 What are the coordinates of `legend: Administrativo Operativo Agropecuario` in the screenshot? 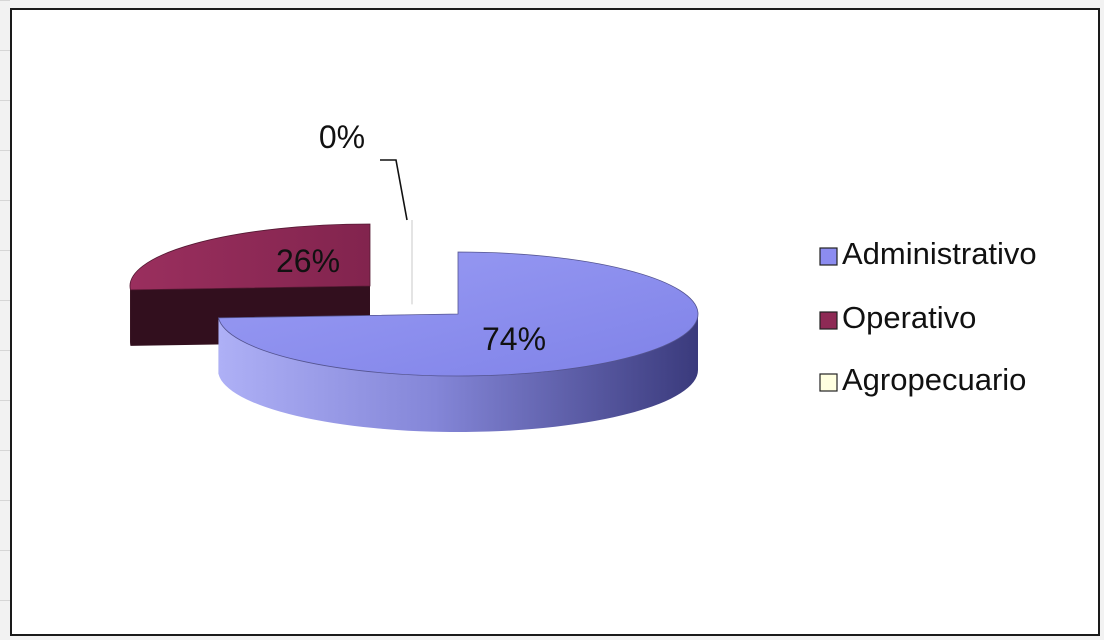 It's located at (928, 316).